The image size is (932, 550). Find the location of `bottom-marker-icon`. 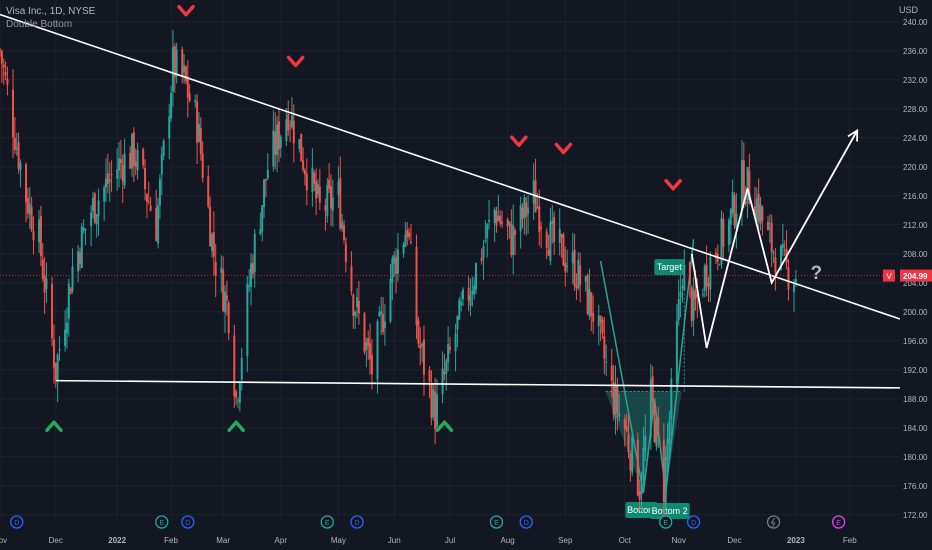

bottom-marker-icon is located at coordinates (236, 426).